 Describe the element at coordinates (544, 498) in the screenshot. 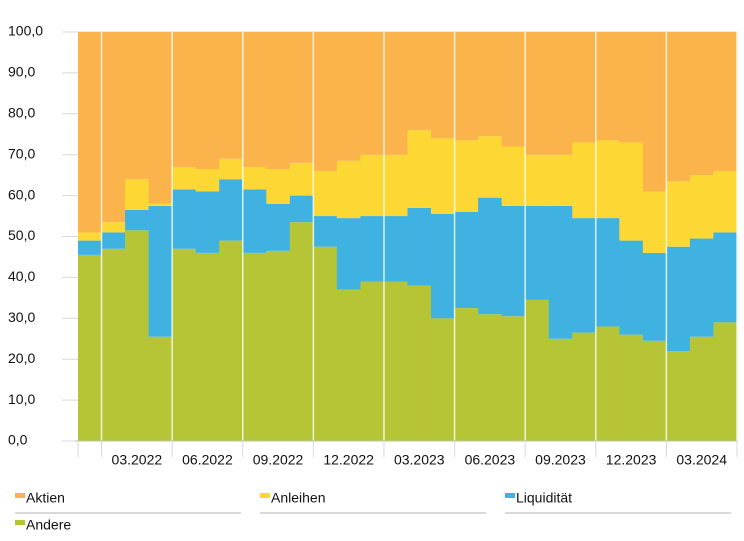

I see `legend-label: Liquidität` at that location.